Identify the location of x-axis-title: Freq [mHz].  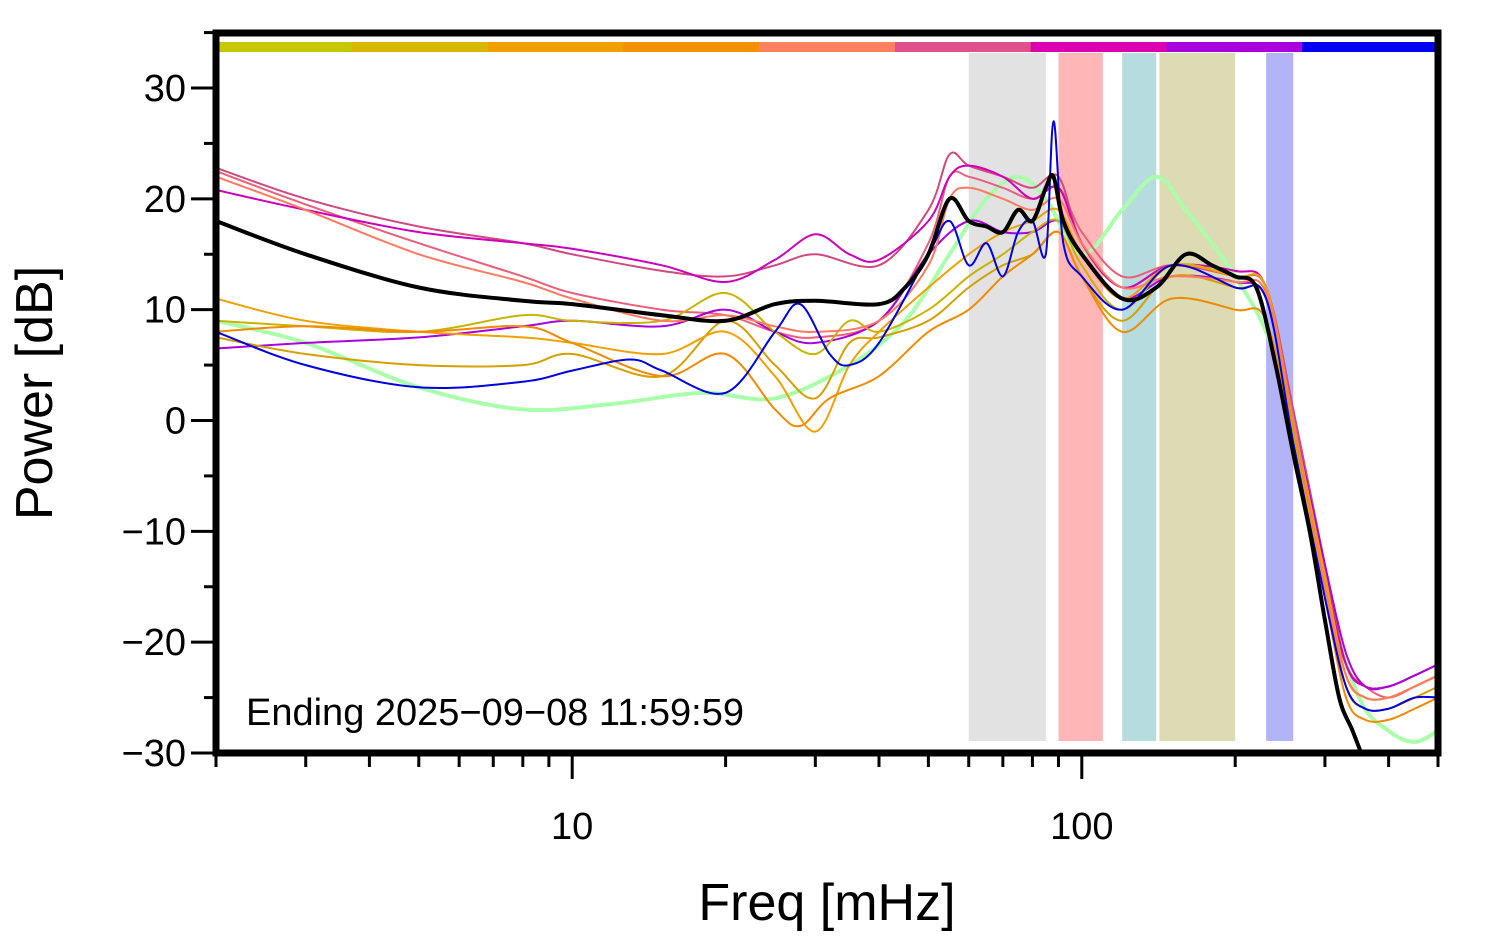
(826, 903).